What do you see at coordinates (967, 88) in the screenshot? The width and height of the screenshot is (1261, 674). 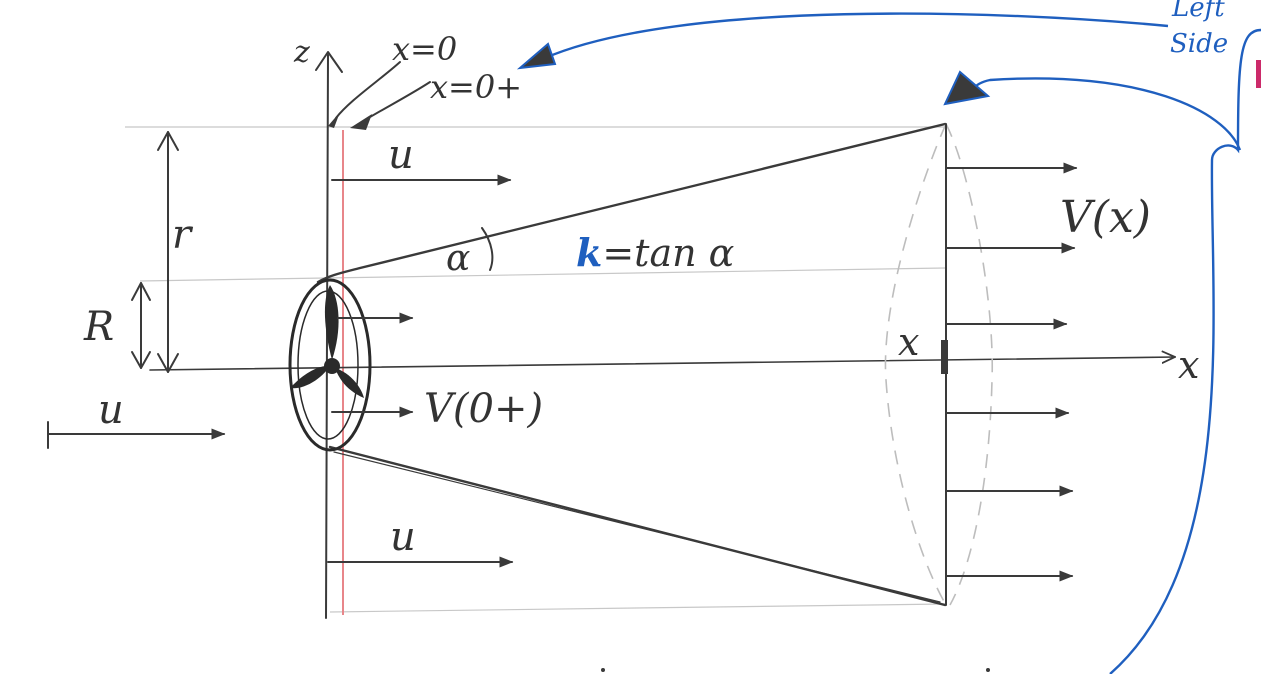 I see `left-side-head-lower` at bounding box center [967, 88].